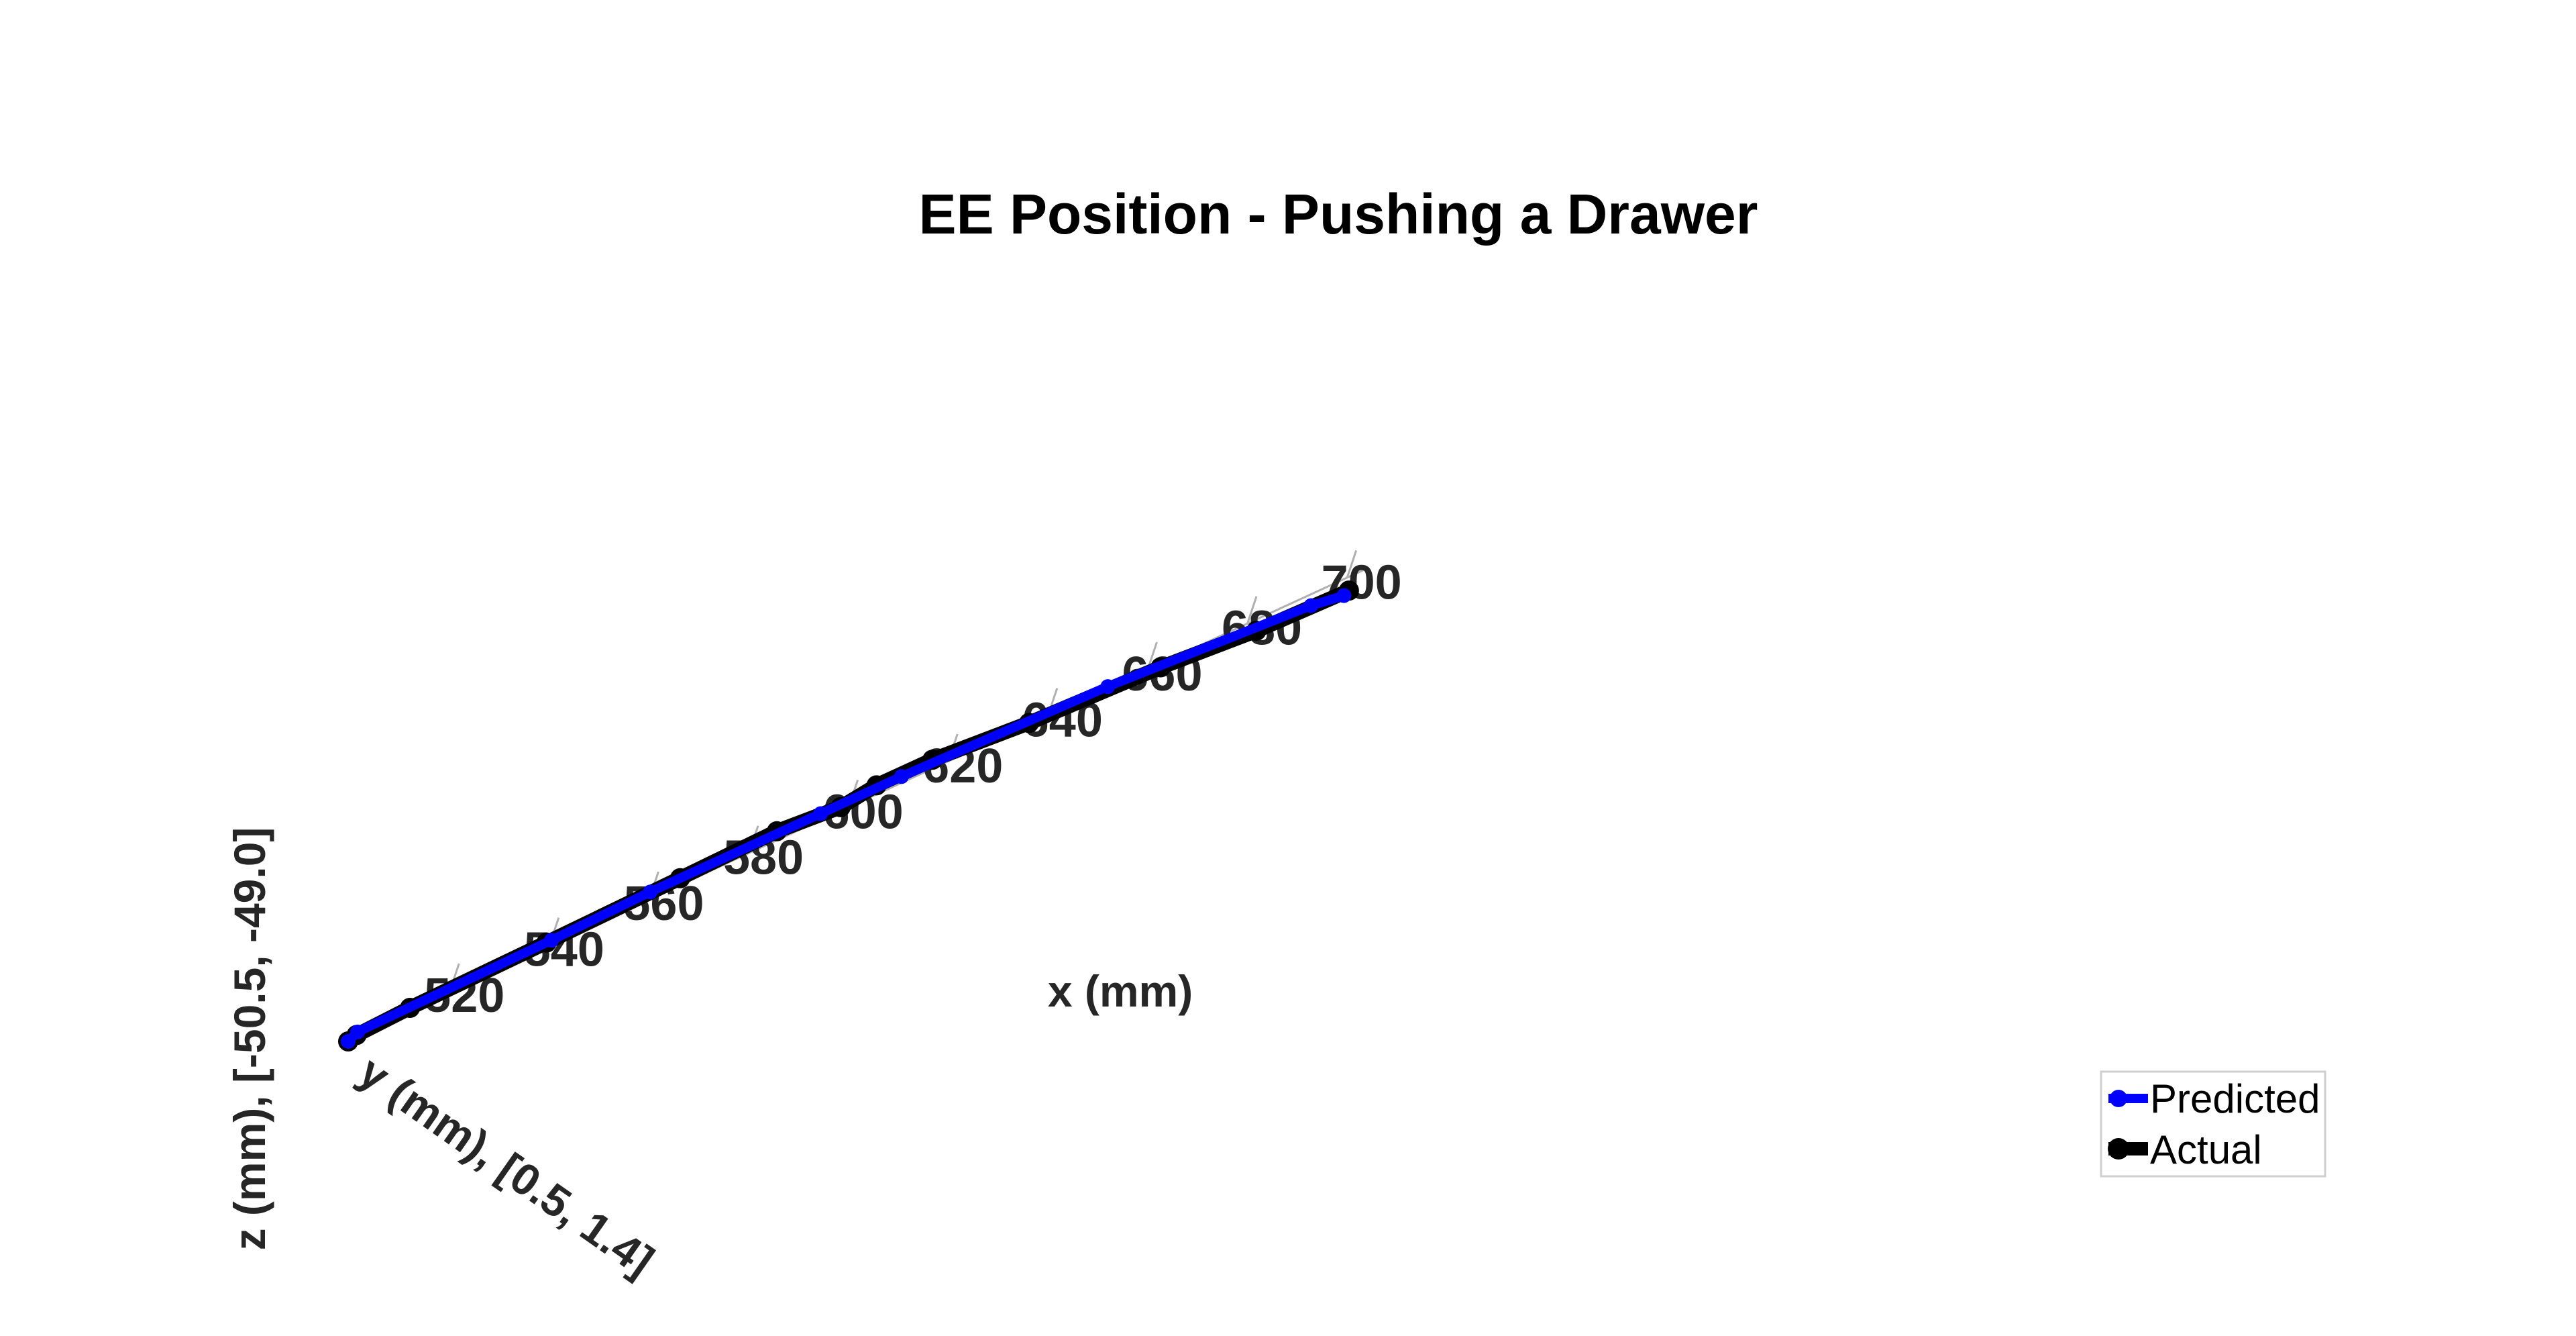 The height and width of the screenshot is (1336, 2576). What do you see at coordinates (2206, 1150) in the screenshot?
I see `legend-label-actual: Actual` at bounding box center [2206, 1150].